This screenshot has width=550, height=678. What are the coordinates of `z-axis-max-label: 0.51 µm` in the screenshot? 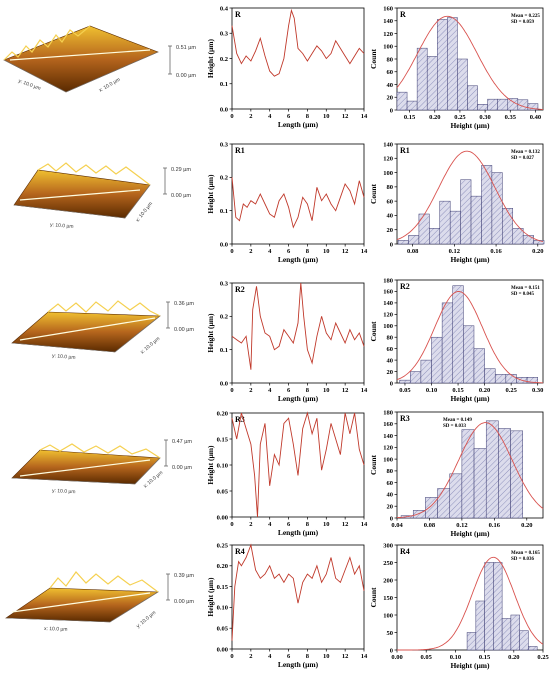 It's located at (186, 48).